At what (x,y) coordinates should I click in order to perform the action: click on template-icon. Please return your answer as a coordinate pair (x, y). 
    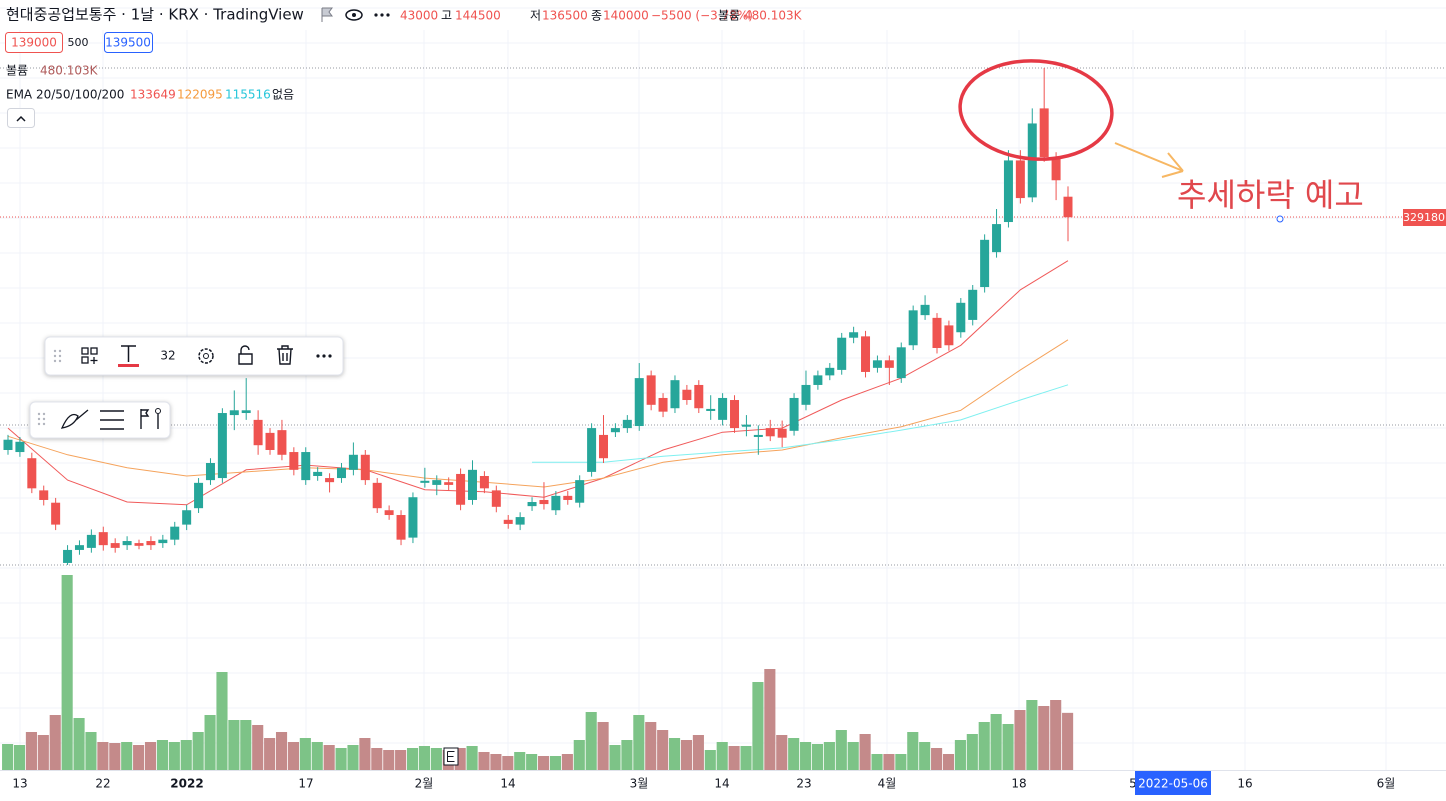
    Looking at the image, I should click on (89, 355).